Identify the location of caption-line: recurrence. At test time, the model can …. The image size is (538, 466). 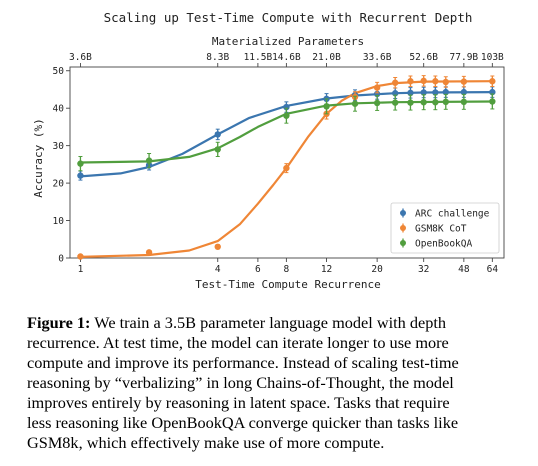
(238, 342).